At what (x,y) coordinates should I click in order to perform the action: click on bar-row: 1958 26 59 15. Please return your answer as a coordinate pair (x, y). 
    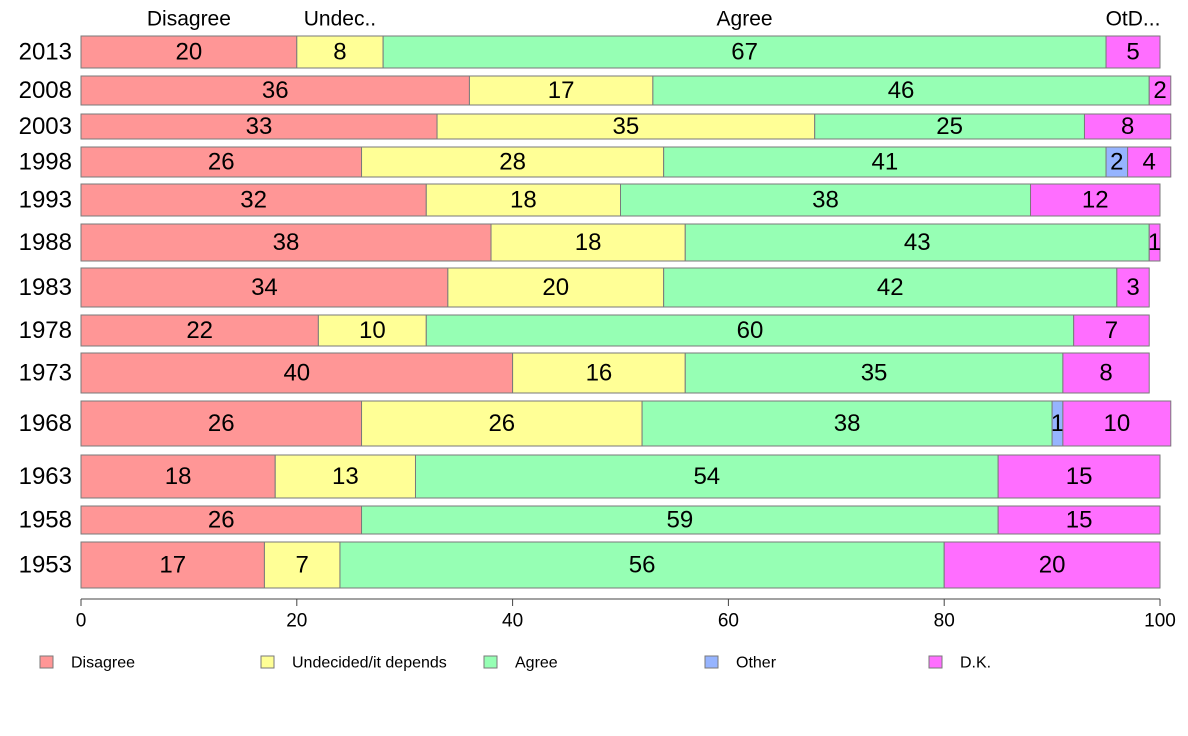
    Looking at the image, I should click on (590, 520).